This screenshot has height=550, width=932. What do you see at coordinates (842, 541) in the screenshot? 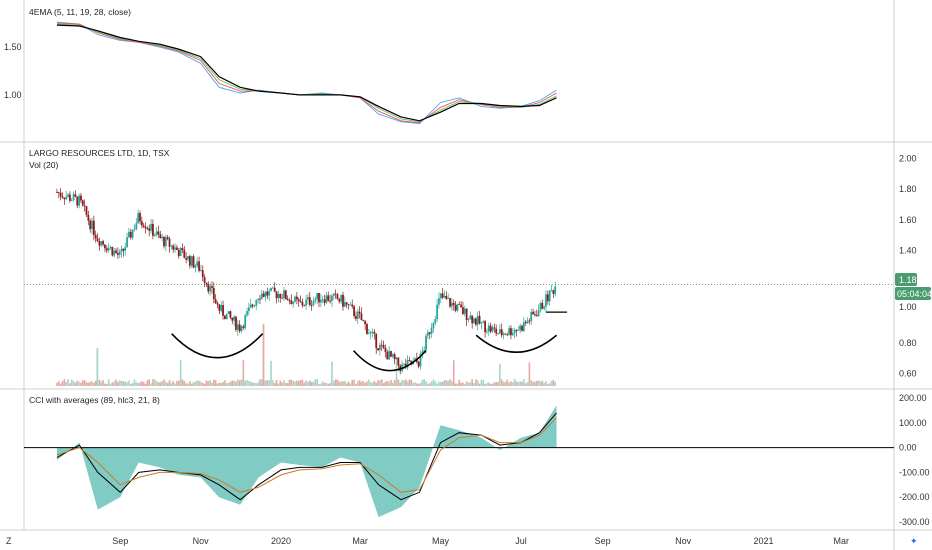
I see `time-label-mar: Mar` at bounding box center [842, 541].